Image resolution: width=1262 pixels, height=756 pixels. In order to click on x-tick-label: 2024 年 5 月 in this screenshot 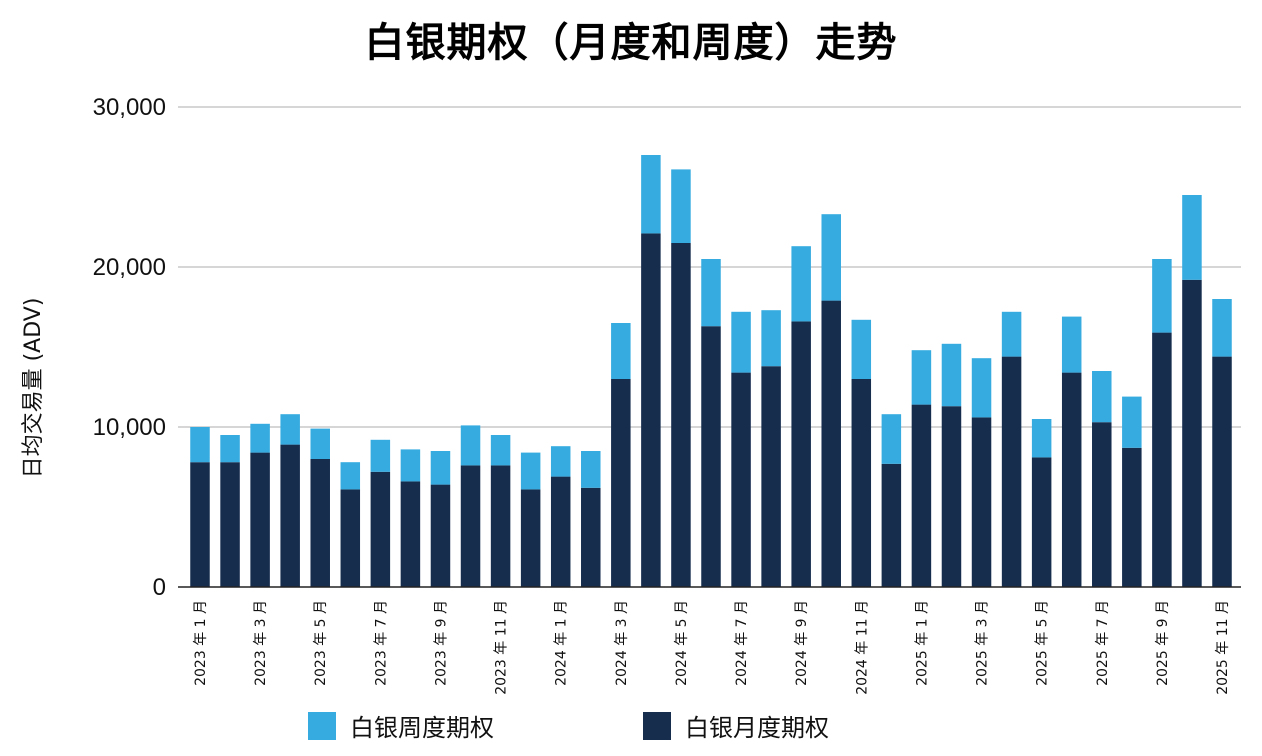, I will do `click(682, 643)`.